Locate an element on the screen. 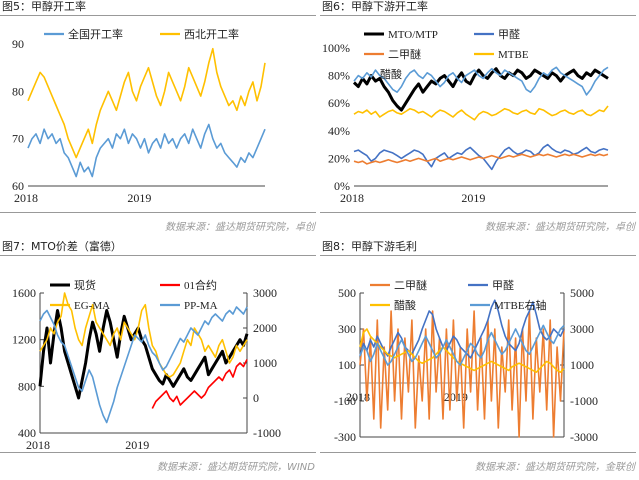  y2-tick-label: 0 is located at coordinates (256, 398).